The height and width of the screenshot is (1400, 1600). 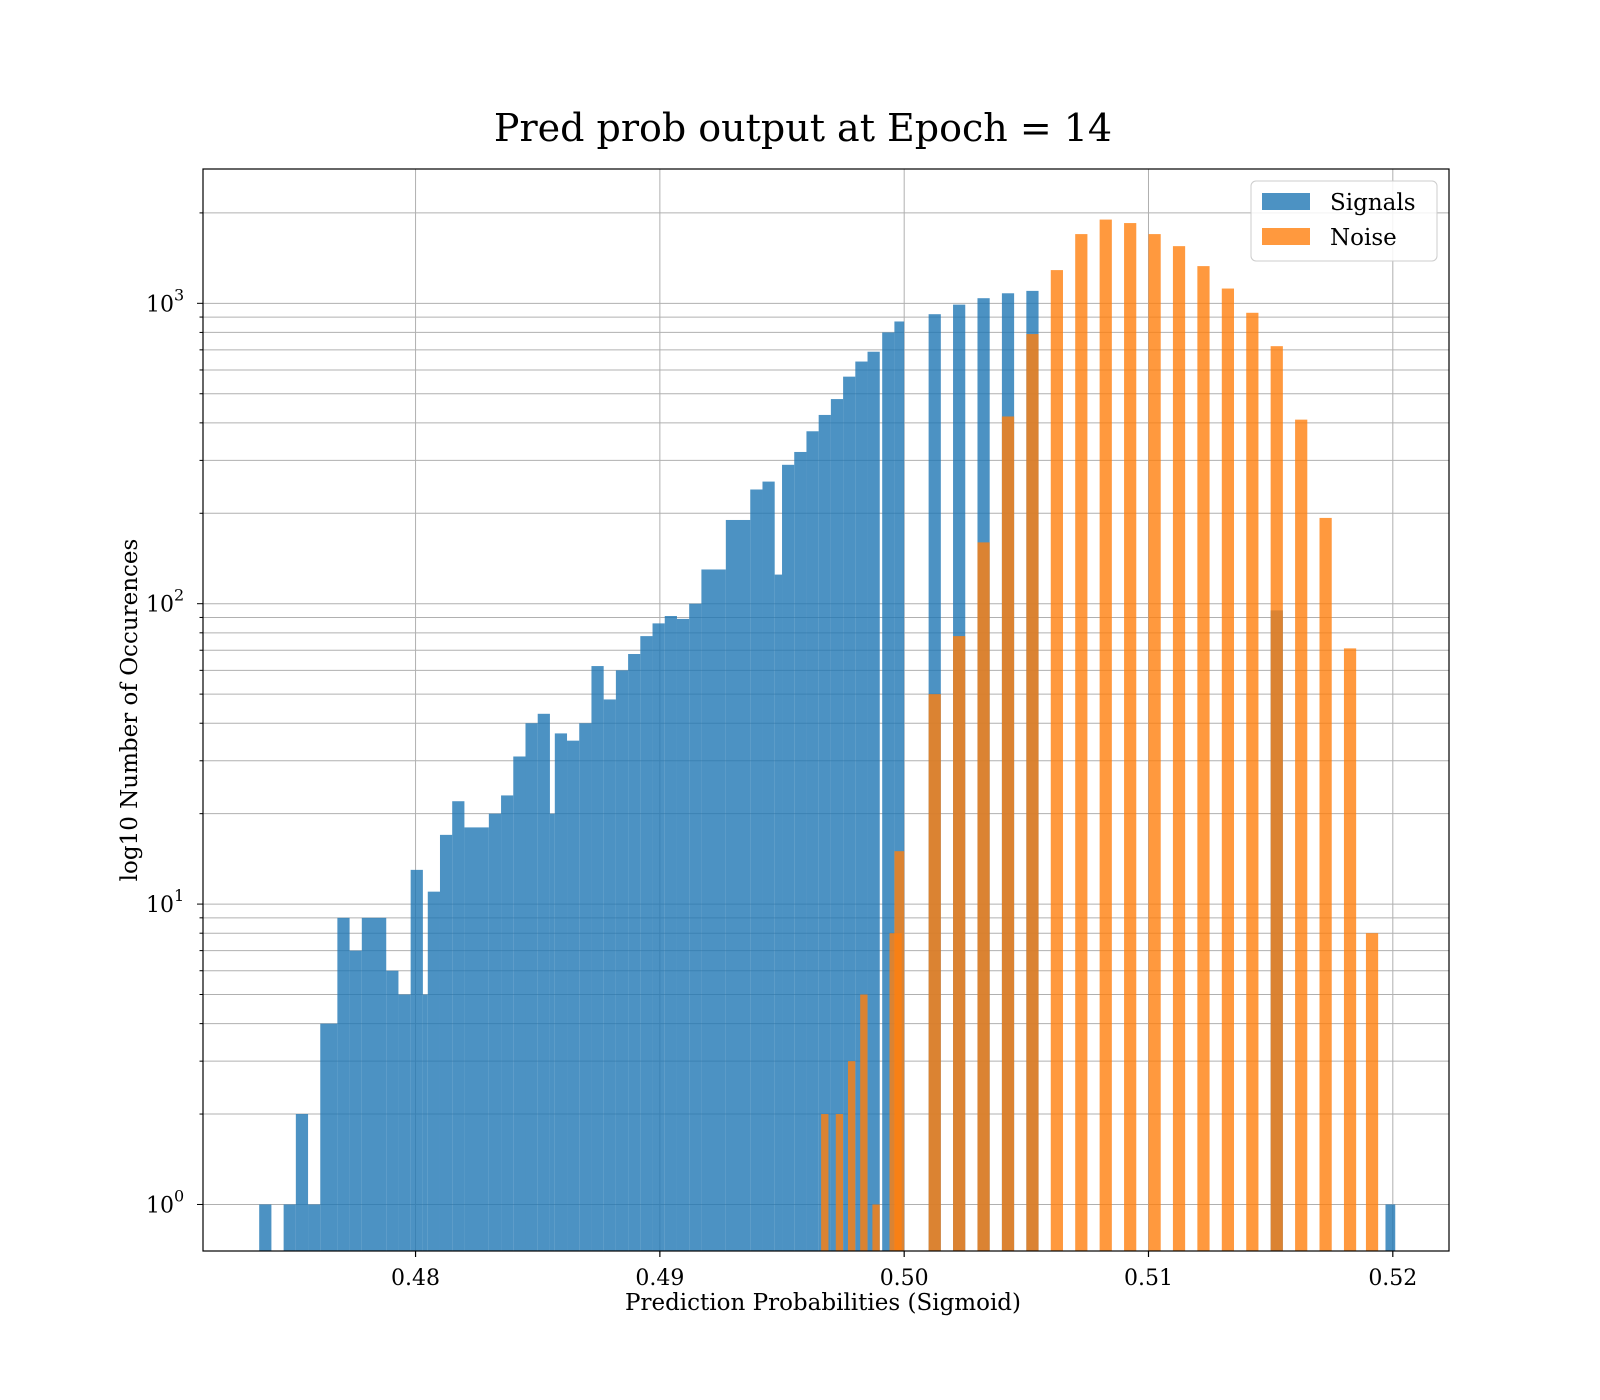 I want to click on y-tick-label: 10¹, so click(x=165, y=902).